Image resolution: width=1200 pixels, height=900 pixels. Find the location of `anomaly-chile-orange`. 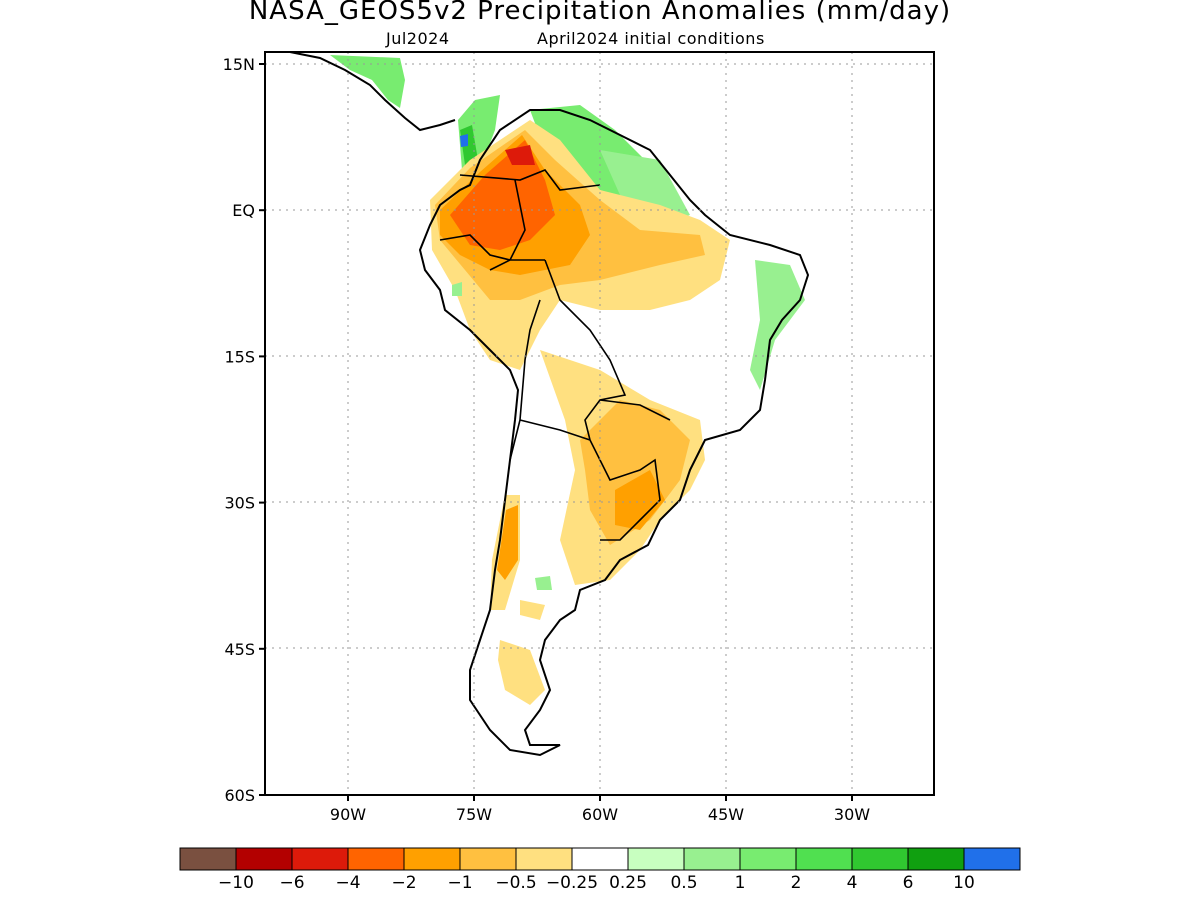

anomaly-chile-orange is located at coordinates (507, 542).